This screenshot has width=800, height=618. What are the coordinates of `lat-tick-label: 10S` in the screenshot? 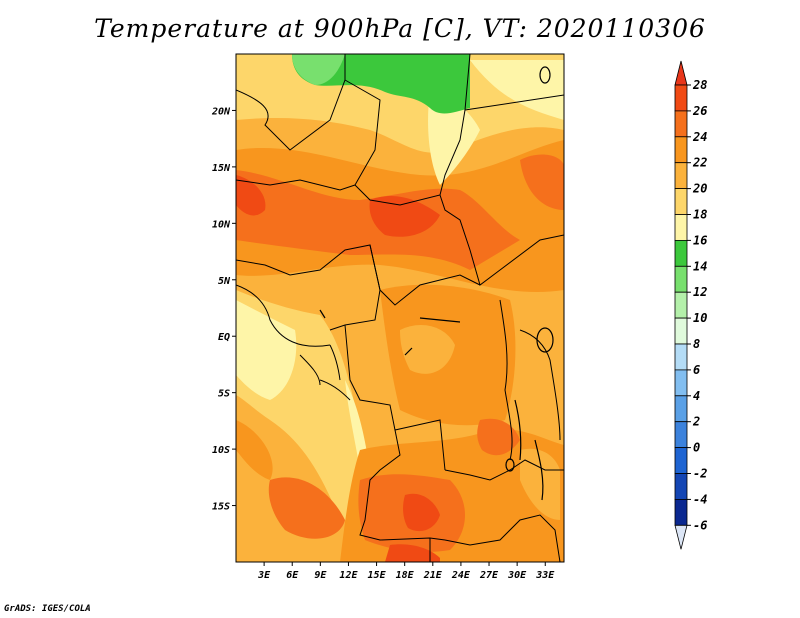 It's located at (221, 450).